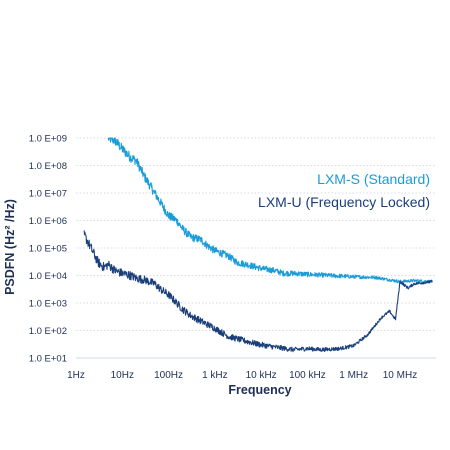  Describe the element at coordinates (307, 375) in the screenshot. I see `x-tick-label: 100 kHz` at that location.